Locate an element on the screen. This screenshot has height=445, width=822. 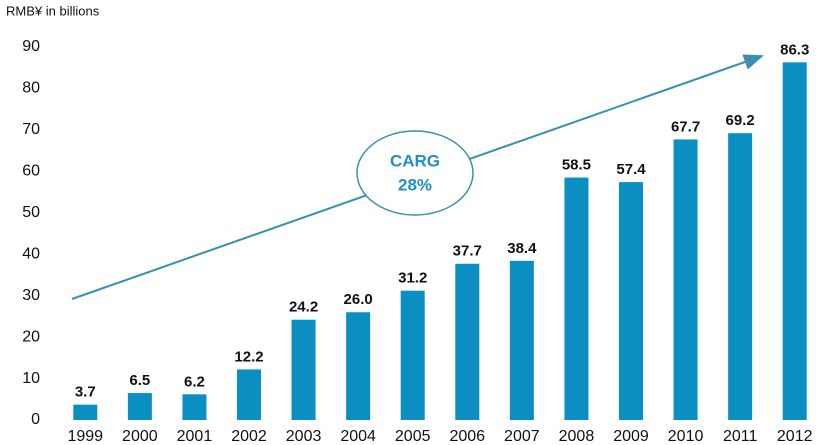
data-label: 57.4 is located at coordinates (631, 169).